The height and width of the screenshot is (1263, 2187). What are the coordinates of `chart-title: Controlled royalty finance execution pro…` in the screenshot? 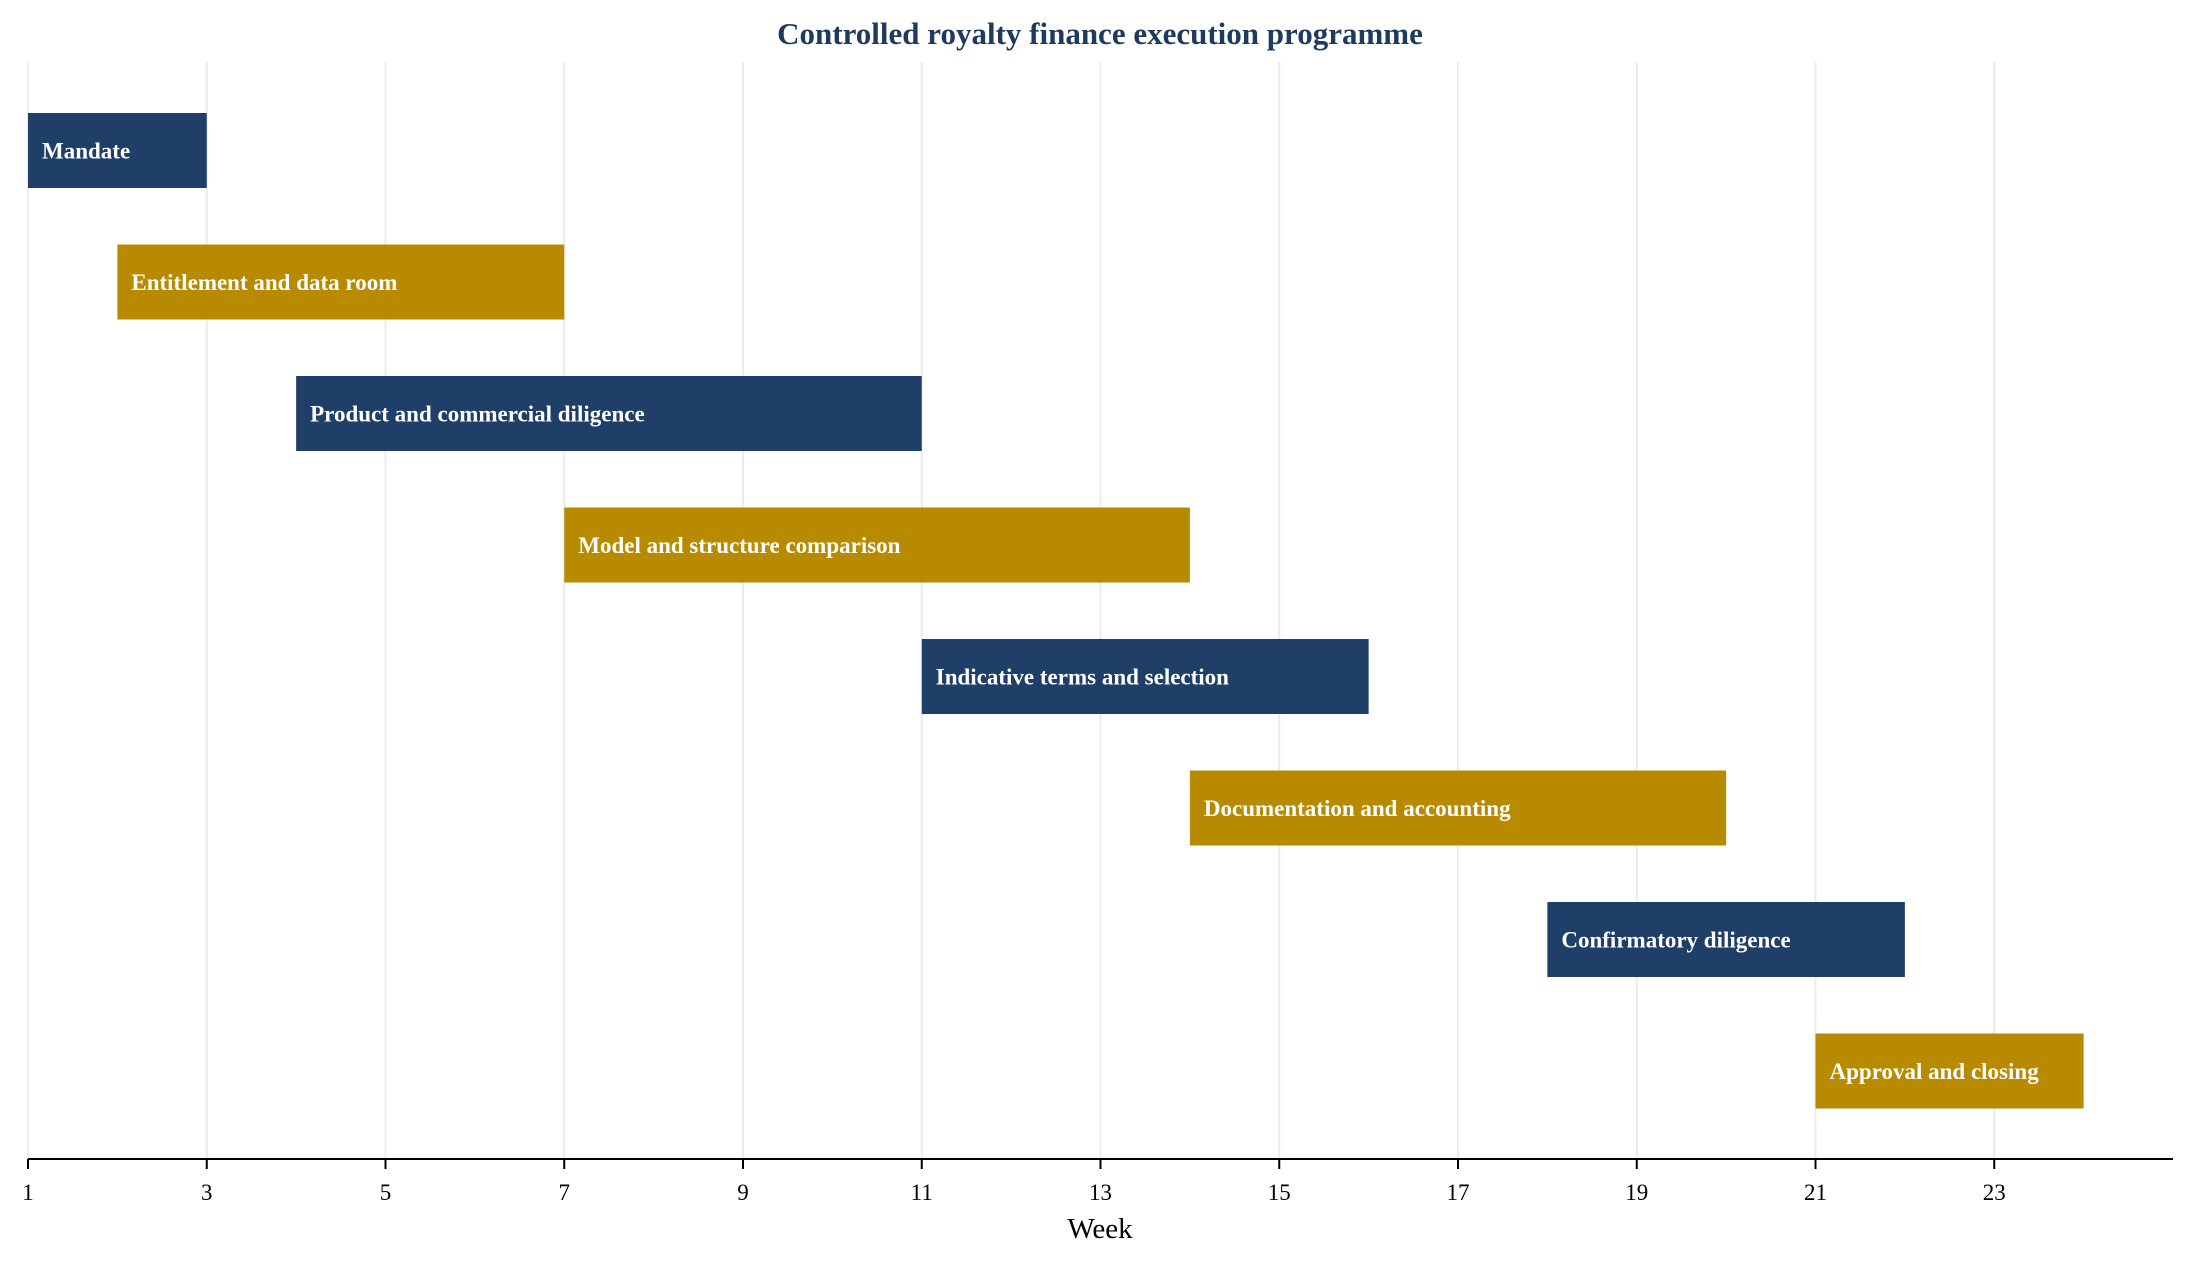 It's located at (1100, 33).